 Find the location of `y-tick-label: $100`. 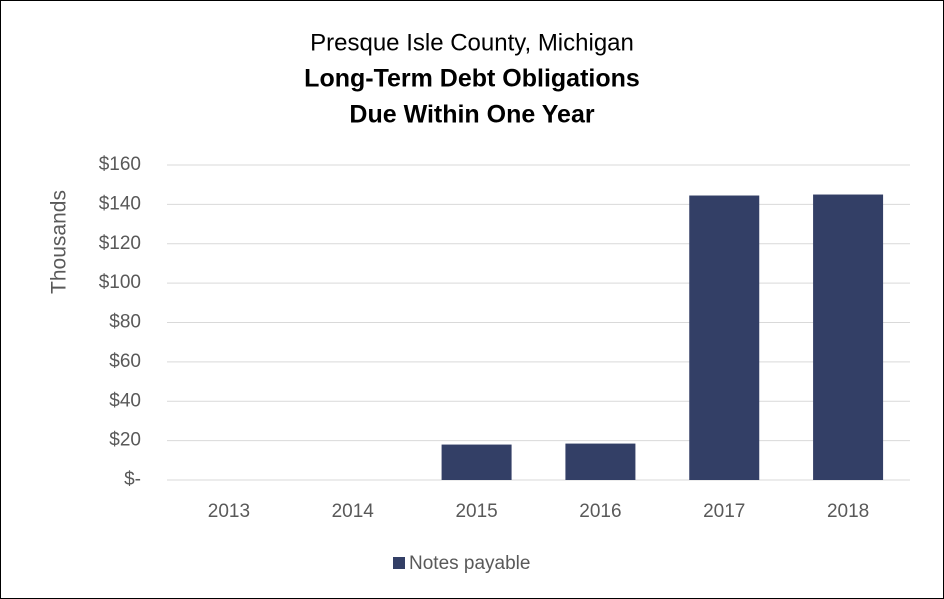

y-tick-label: $100 is located at coordinates (120, 282).